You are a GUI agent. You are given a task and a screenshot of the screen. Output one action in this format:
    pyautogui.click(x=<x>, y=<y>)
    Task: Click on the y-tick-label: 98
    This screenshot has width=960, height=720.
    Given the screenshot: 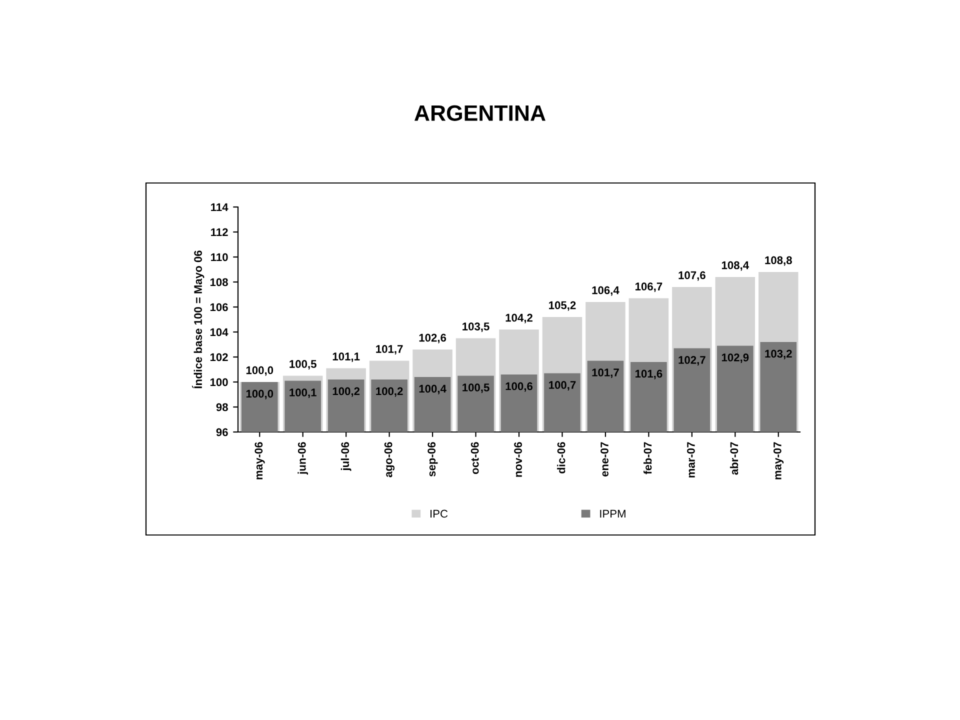 What is the action you would take?
    pyautogui.click(x=222, y=407)
    